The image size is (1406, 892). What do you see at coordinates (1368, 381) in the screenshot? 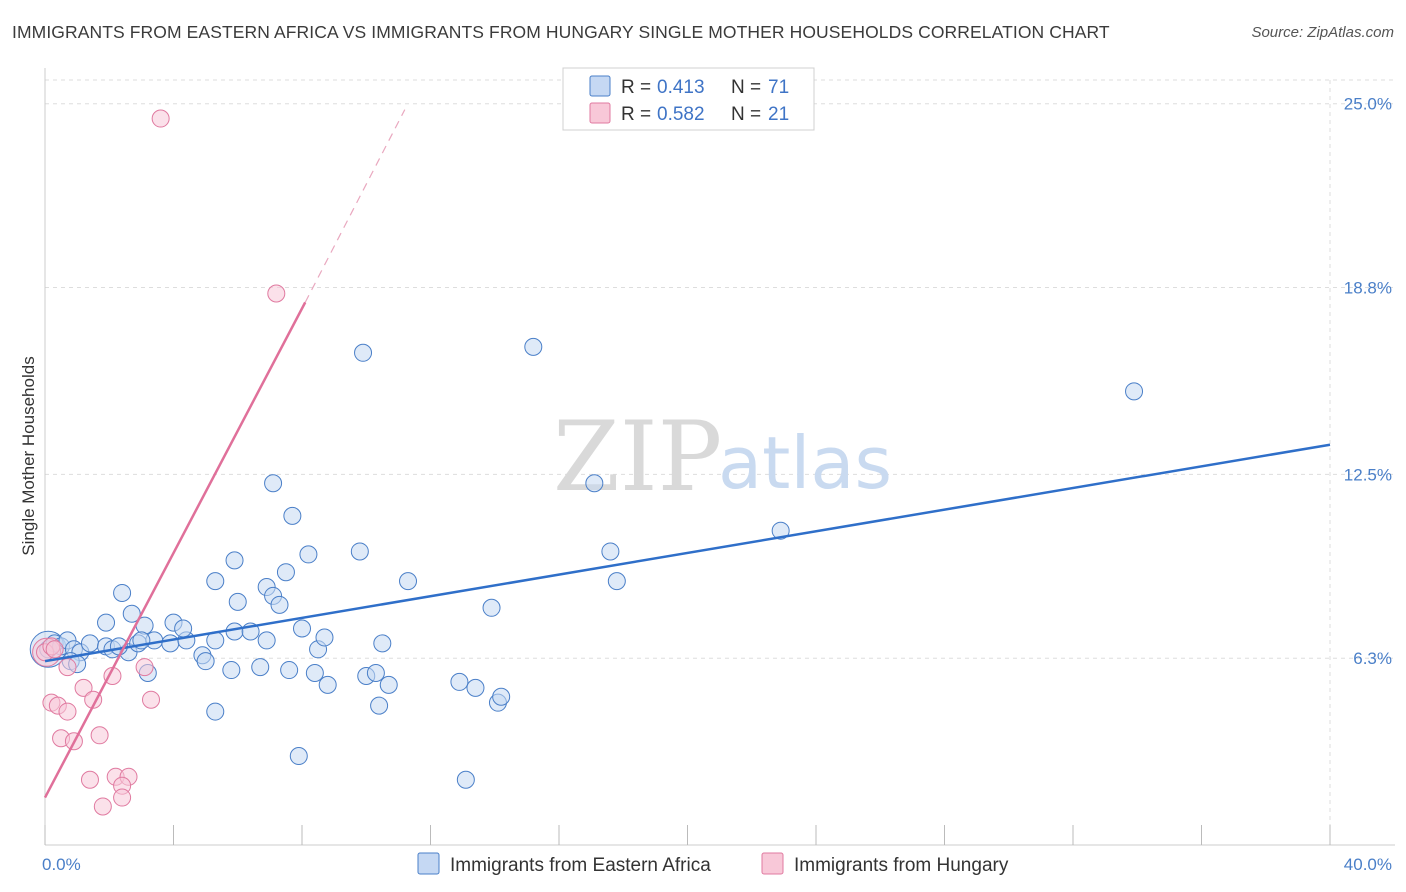
I see `y-tick-labels: 6.3% 12.5% 18.8% 25.0%` at bounding box center [1368, 381].